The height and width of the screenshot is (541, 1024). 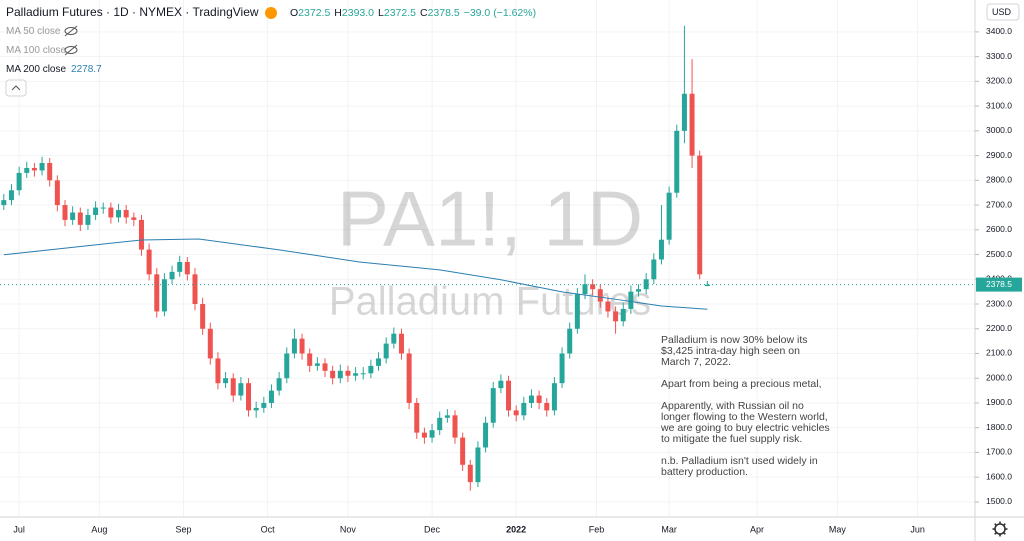 What do you see at coordinates (1003, 12) in the screenshot?
I see `currency-button` at bounding box center [1003, 12].